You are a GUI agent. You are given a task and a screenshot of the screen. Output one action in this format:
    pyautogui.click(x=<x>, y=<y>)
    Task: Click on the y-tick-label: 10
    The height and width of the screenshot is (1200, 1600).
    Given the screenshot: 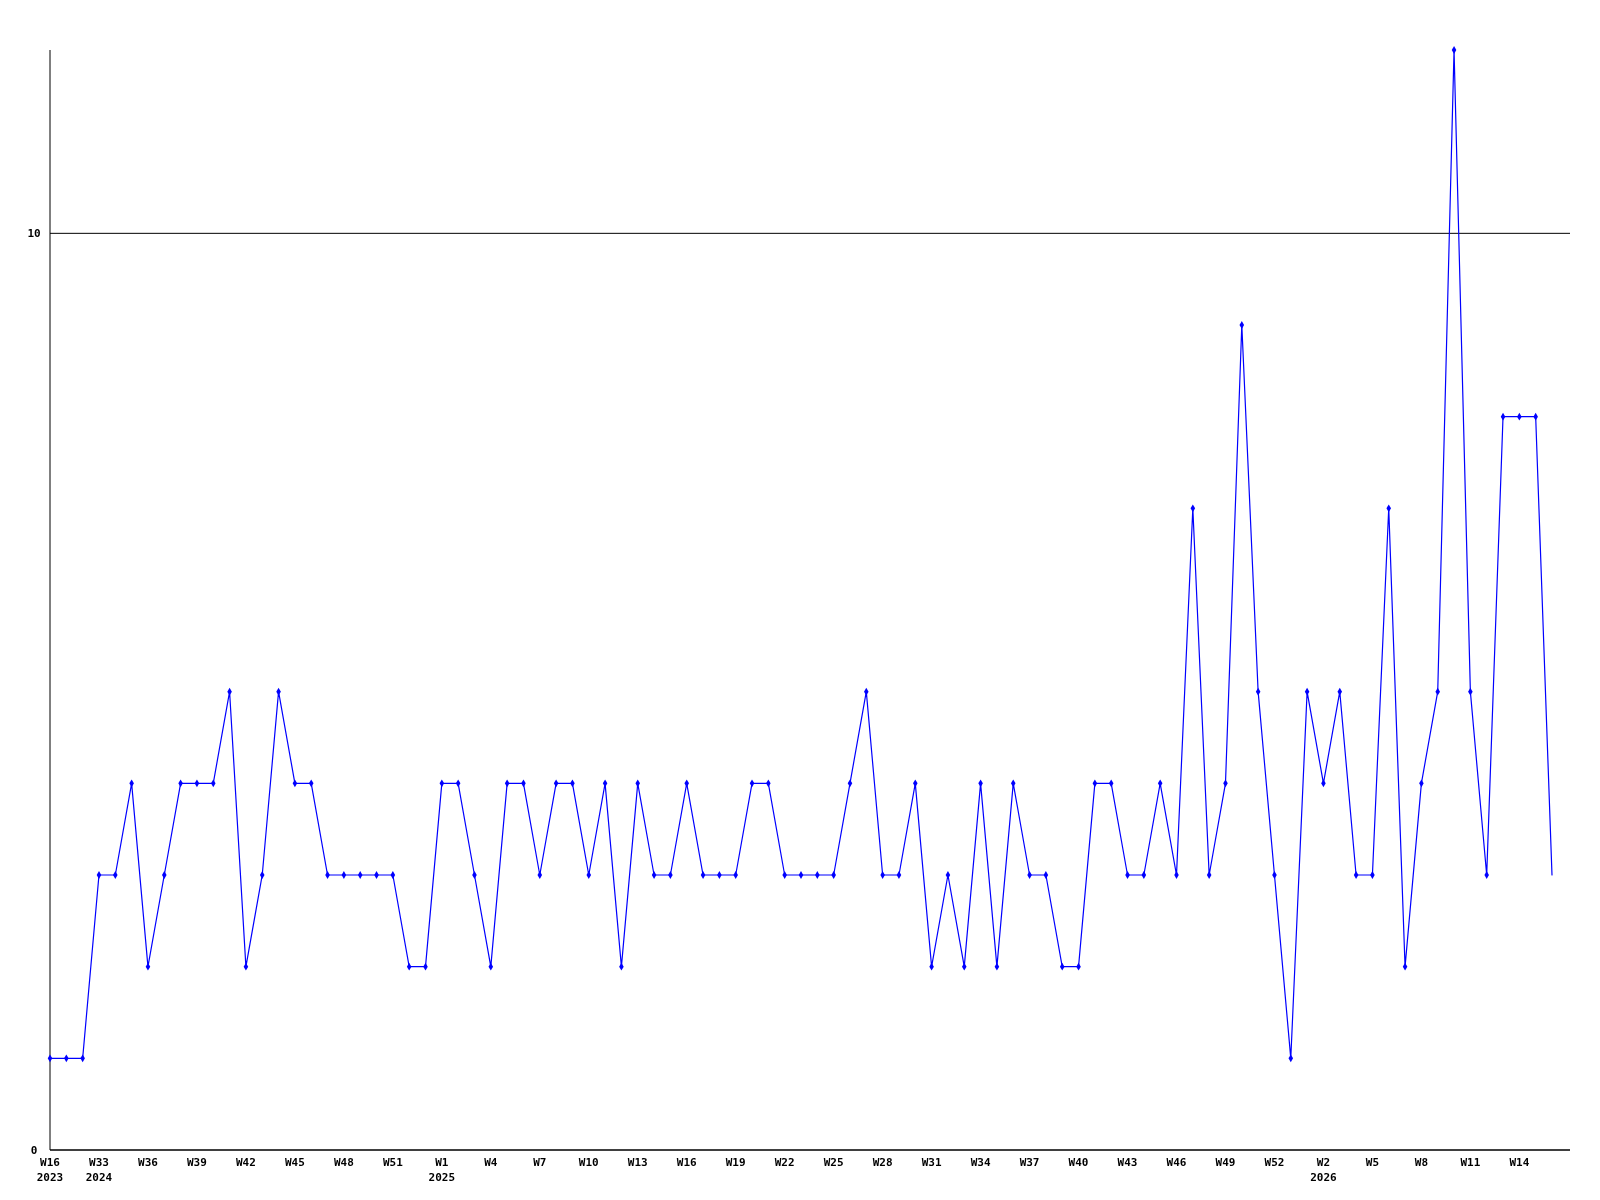 What is the action you would take?
    pyautogui.click(x=34, y=234)
    